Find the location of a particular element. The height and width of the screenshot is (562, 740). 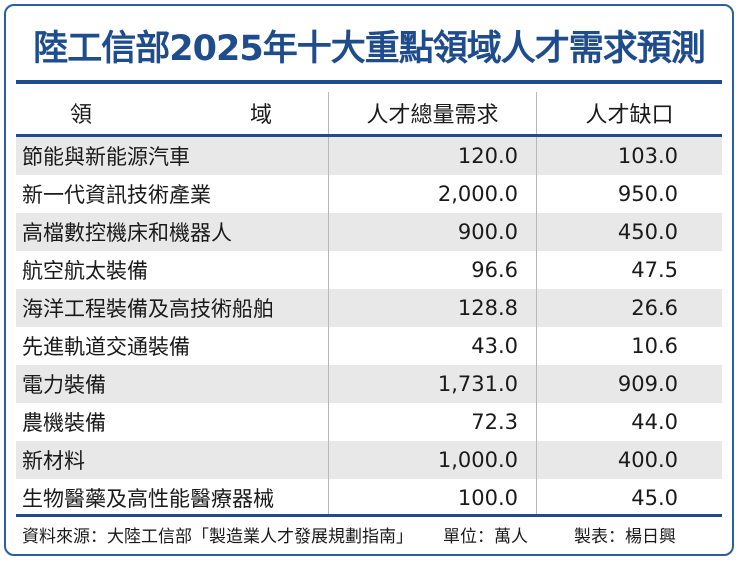

row-demand-cell: 128.8 is located at coordinates (433, 308).